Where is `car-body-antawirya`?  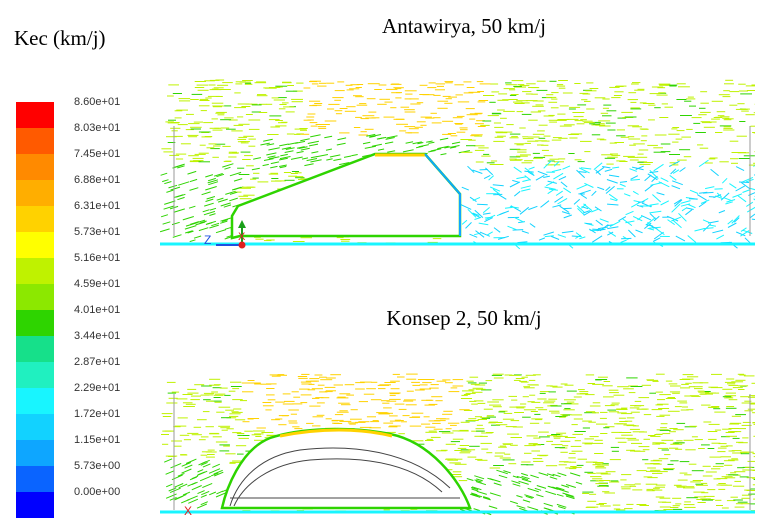
car-body-antawirya is located at coordinates (346, 196).